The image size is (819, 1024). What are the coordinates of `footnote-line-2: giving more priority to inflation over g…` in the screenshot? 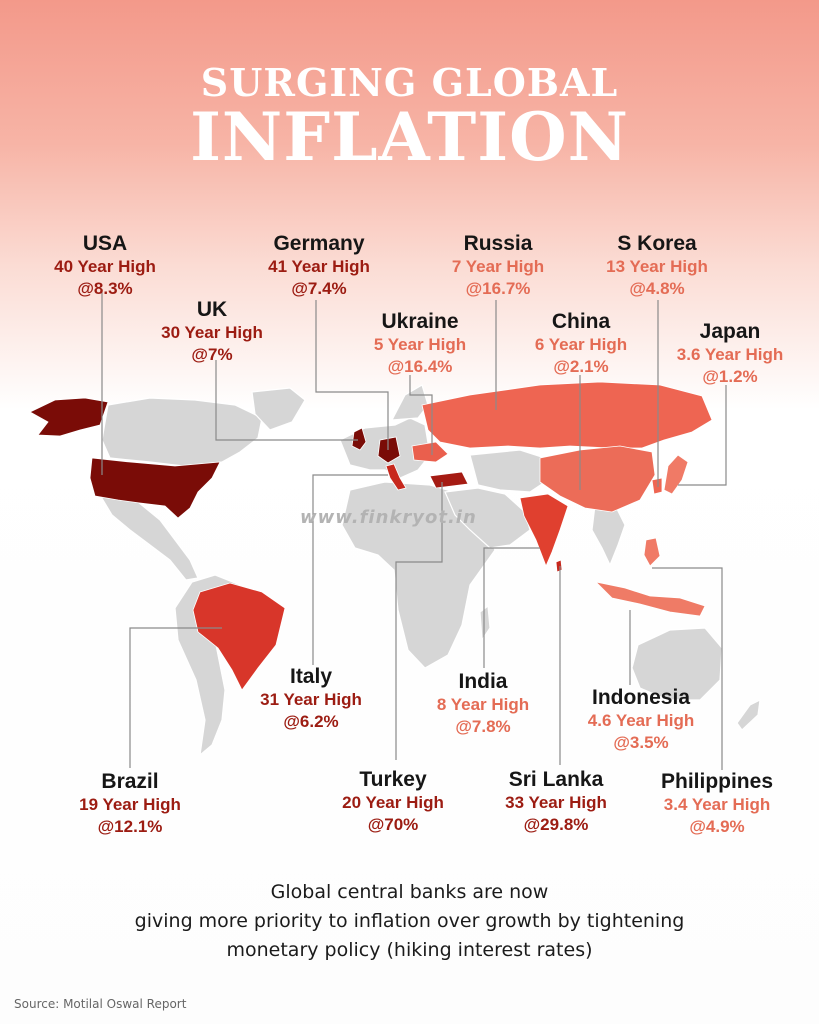 It's located at (409, 921).